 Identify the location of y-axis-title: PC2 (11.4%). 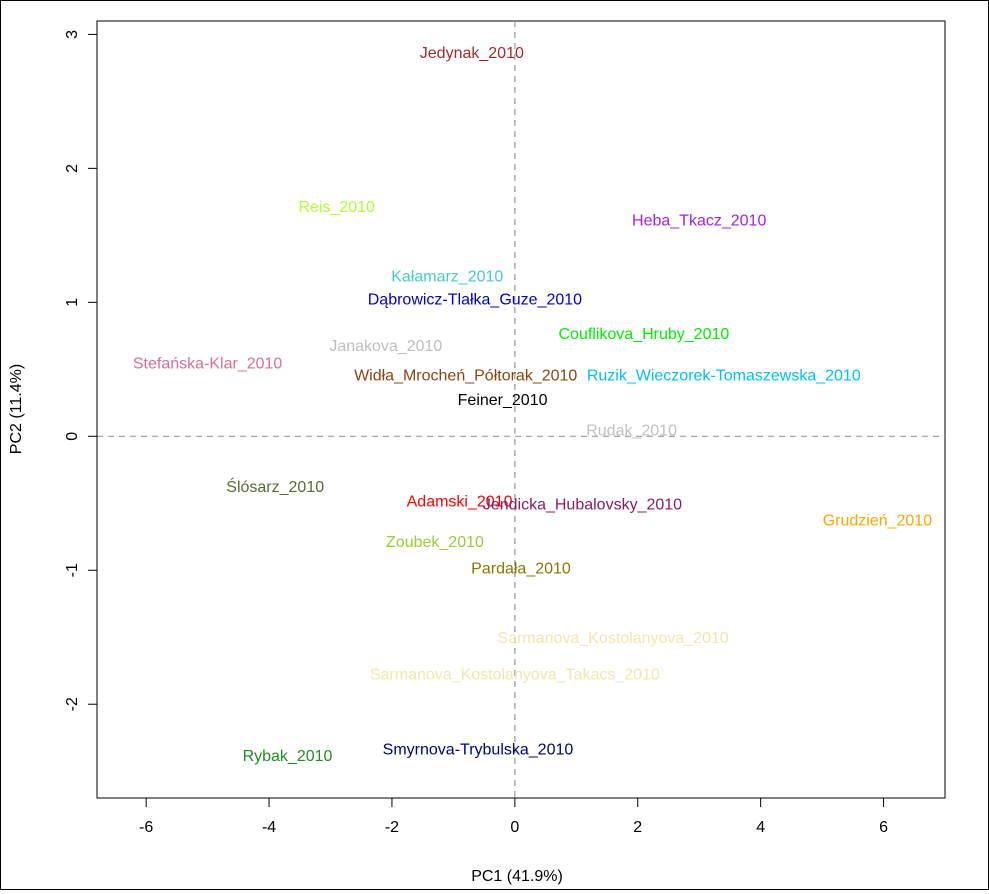
(16, 409).